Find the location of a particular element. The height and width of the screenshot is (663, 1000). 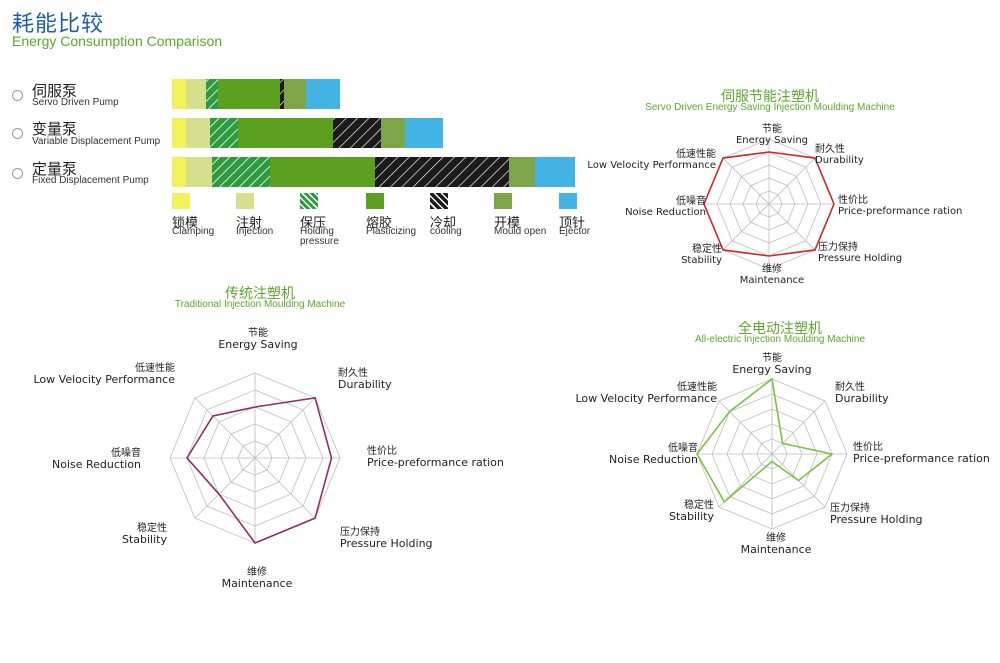

traditional-radar-title-en: Traditional Injection Moulding Machine is located at coordinates (260, 304).